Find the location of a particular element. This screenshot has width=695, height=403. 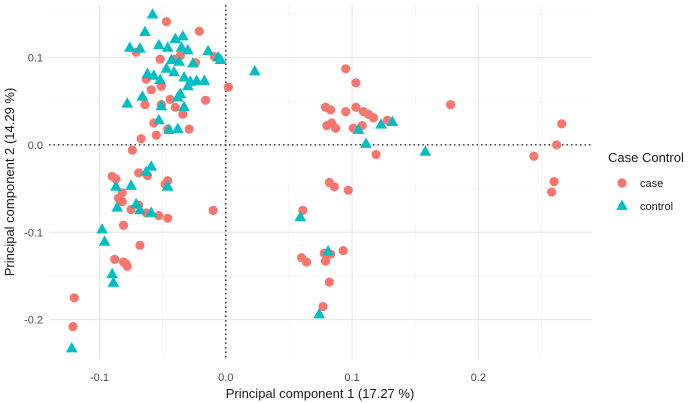

y-tick-label: 0.1 is located at coordinates (35, 58).